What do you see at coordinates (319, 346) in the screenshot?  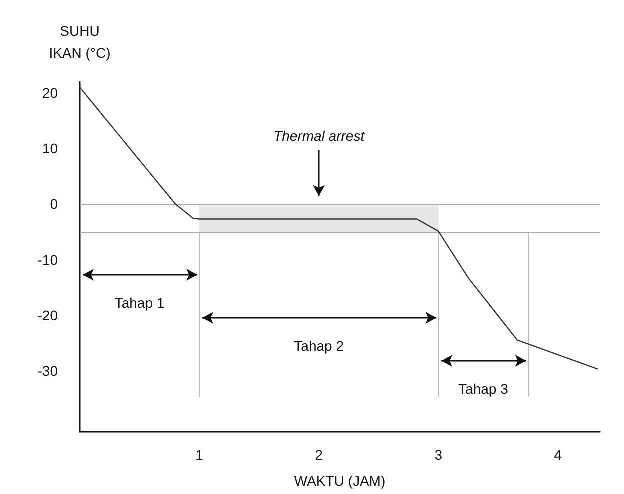 I see `annotation: Tahap 2` at bounding box center [319, 346].